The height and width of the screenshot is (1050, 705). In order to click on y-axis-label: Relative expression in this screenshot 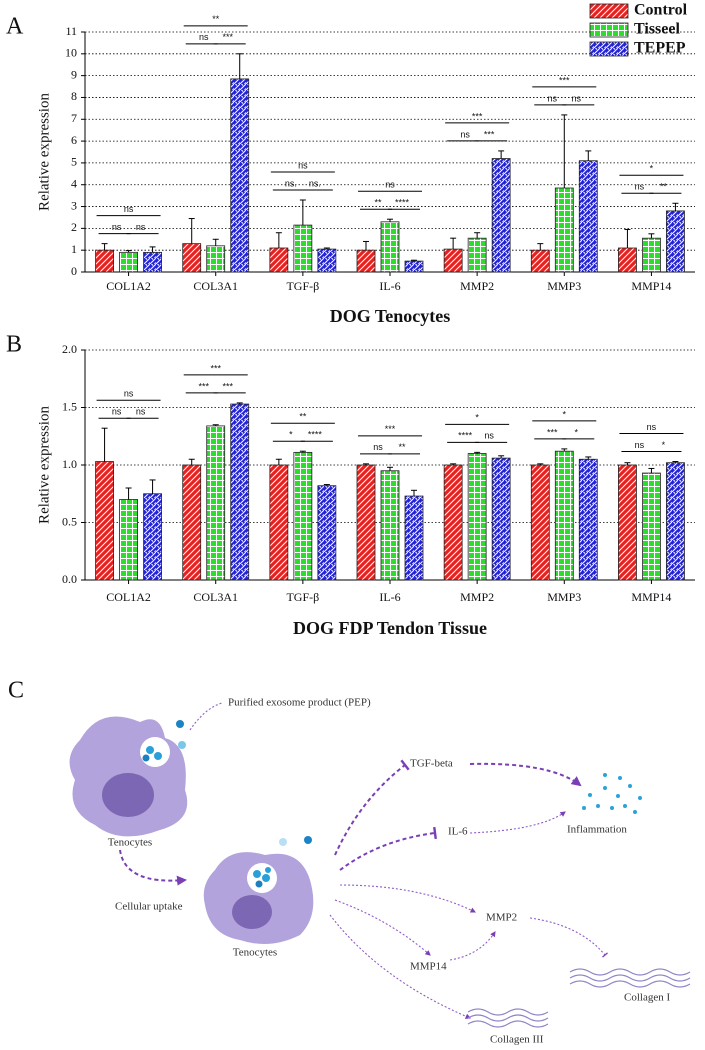, I will do `click(44, 152)`.